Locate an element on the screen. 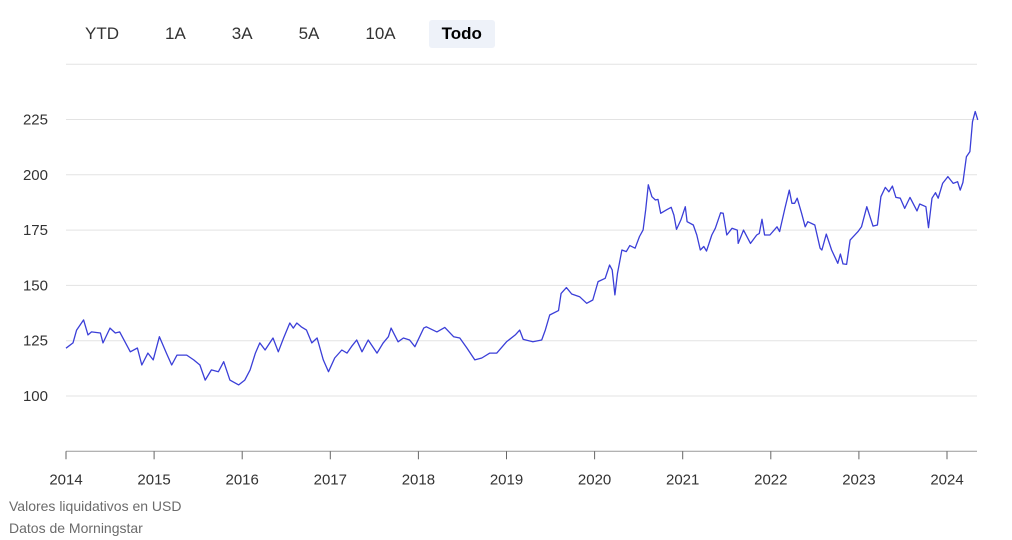 The image size is (1012, 540). x-tick-label: 2020 is located at coordinates (594, 479).